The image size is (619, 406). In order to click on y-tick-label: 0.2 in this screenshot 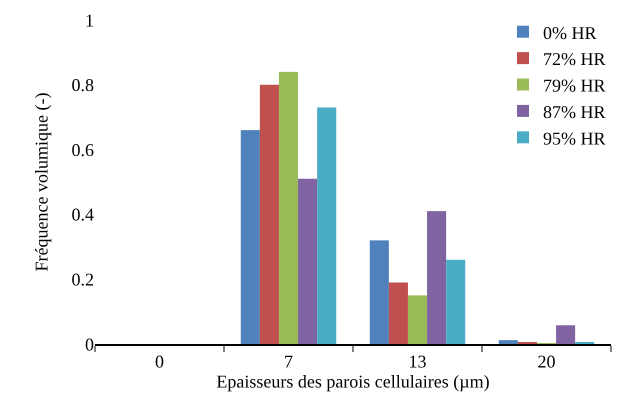, I will do `click(83, 280)`.